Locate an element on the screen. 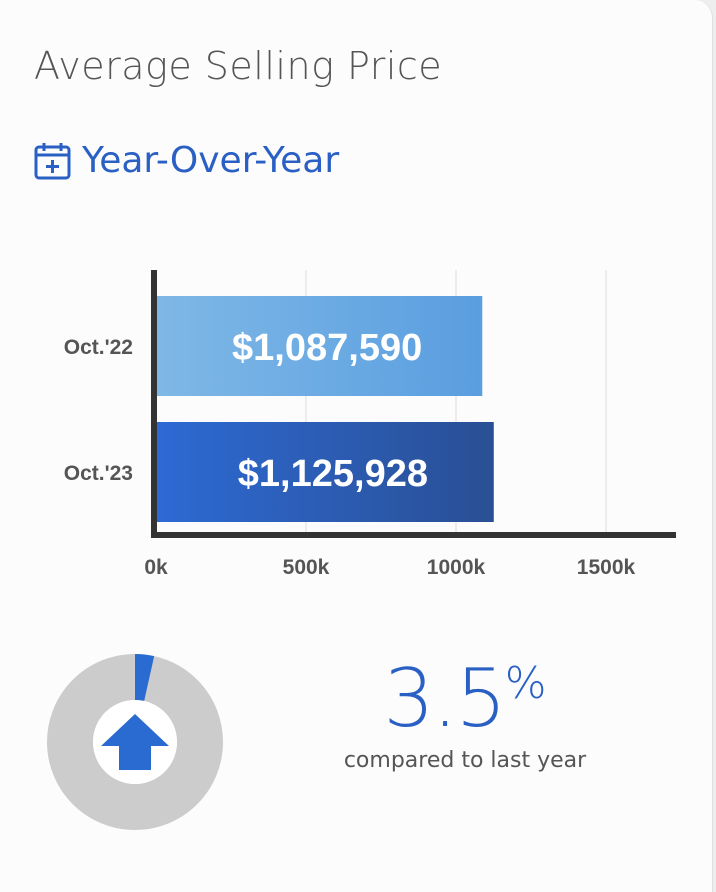 This screenshot has width=716, height=892. x-axis is located at coordinates (413, 535).